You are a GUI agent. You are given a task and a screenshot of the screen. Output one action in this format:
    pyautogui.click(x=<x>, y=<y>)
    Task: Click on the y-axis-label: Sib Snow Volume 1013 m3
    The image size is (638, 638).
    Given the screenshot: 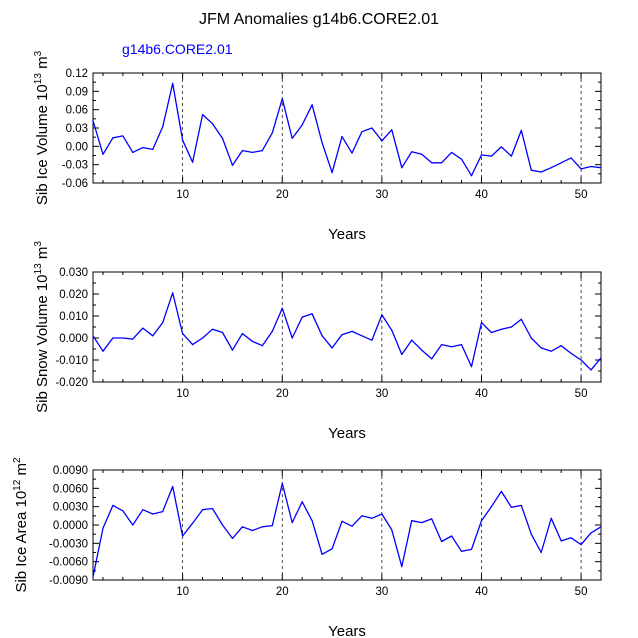 What is the action you would take?
    pyautogui.click(x=42, y=327)
    